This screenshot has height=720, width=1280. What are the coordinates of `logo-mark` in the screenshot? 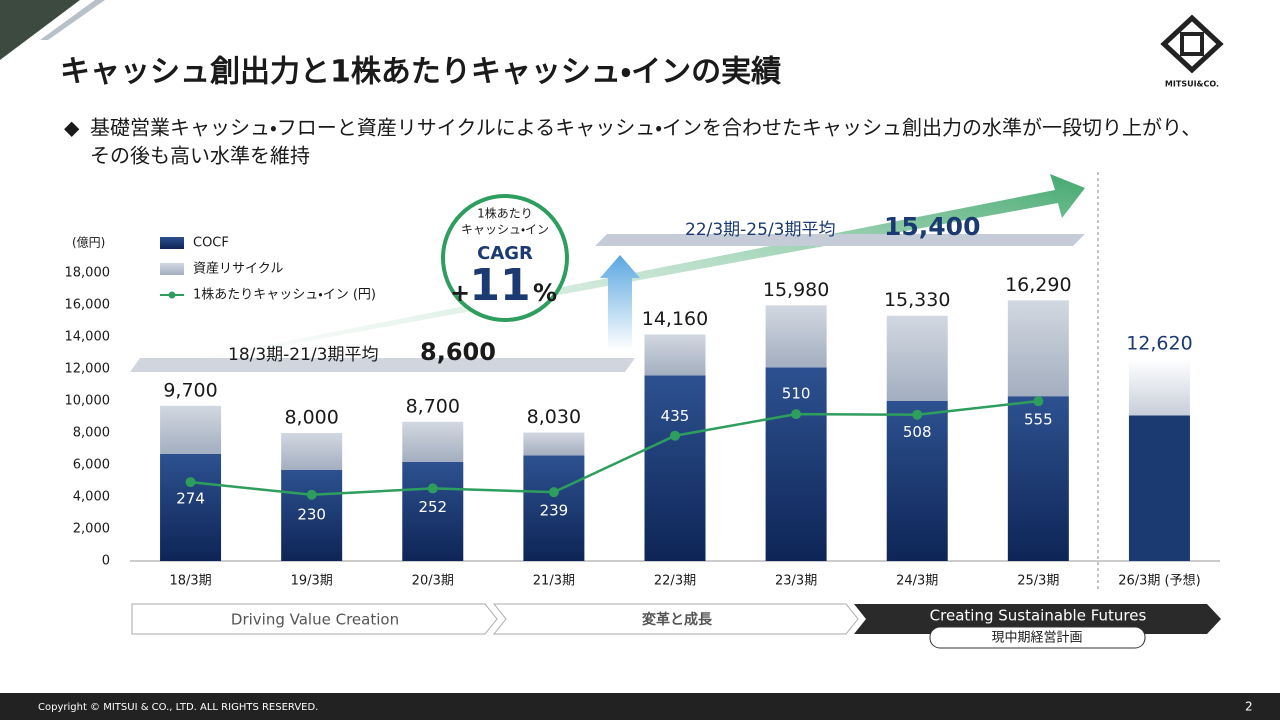 It's located at (1192, 44).